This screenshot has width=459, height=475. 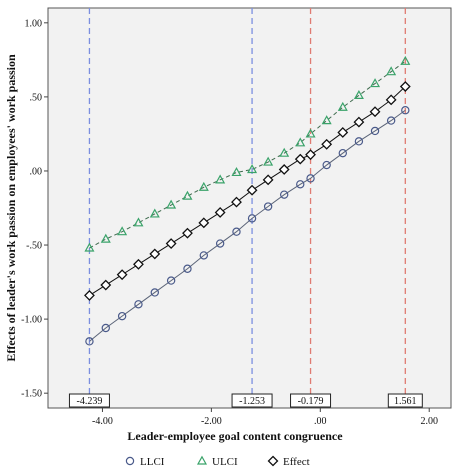 I want to click on x-tick-label: 2.00, so click(x=429, y=421).